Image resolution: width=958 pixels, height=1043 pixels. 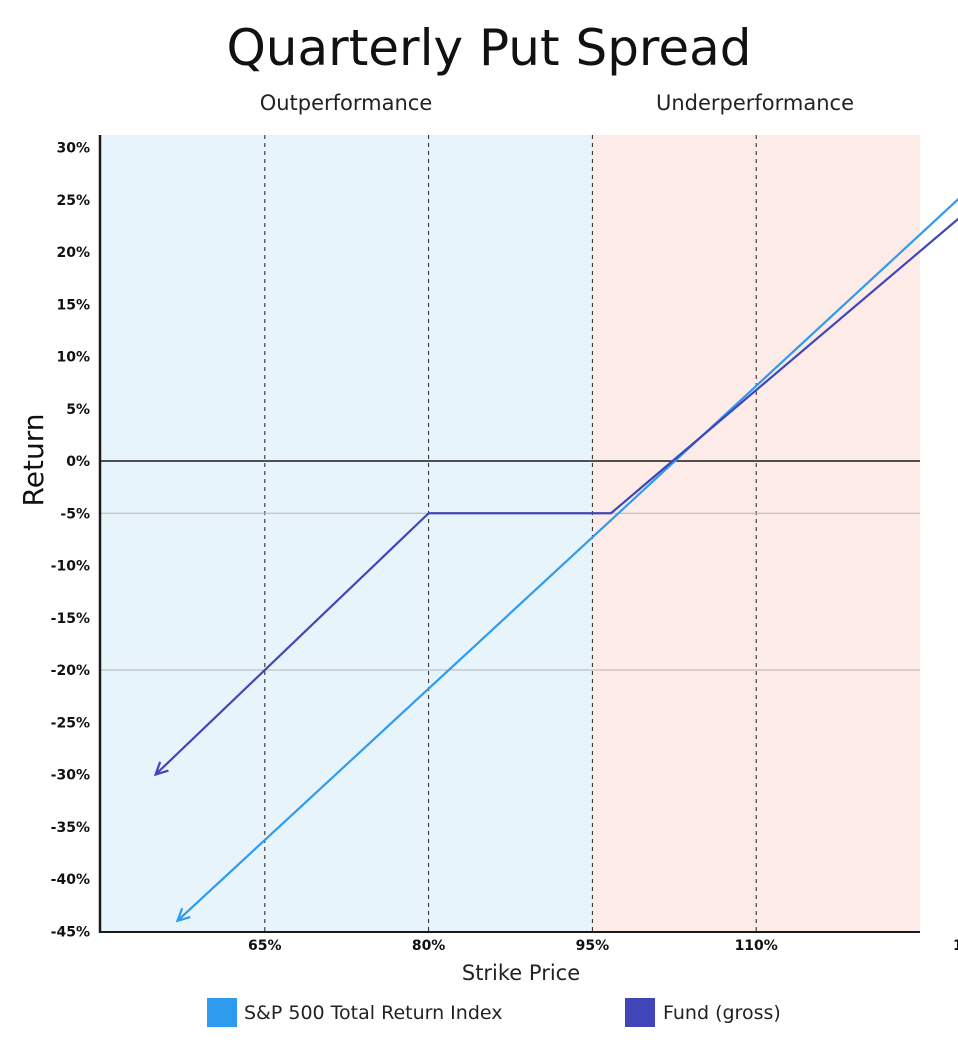 What do you see at coordinates (640, 1012) in the screenshot?
I see `legend-swatch-fund` at bounding box center [640, 1012].